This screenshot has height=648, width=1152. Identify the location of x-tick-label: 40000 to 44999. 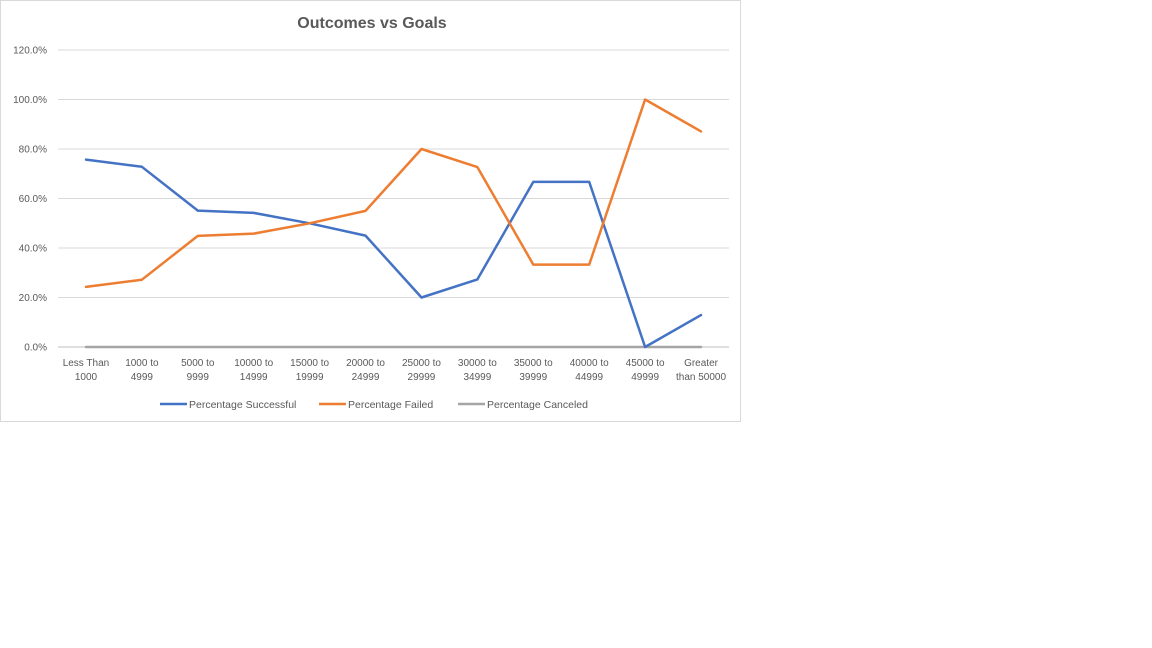
(589, 370).